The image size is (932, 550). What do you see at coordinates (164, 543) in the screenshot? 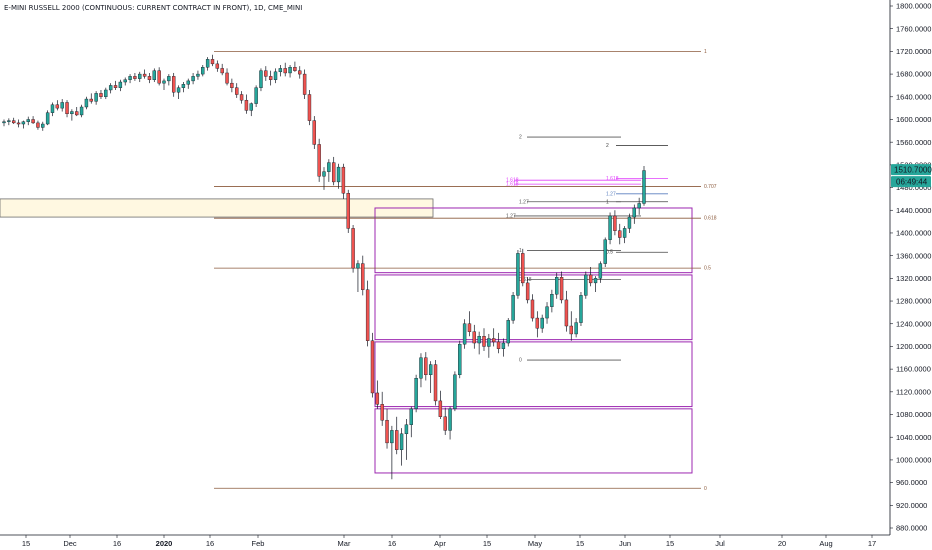
I see `x-tick-label: 2020` at bounding box center [164, 543].